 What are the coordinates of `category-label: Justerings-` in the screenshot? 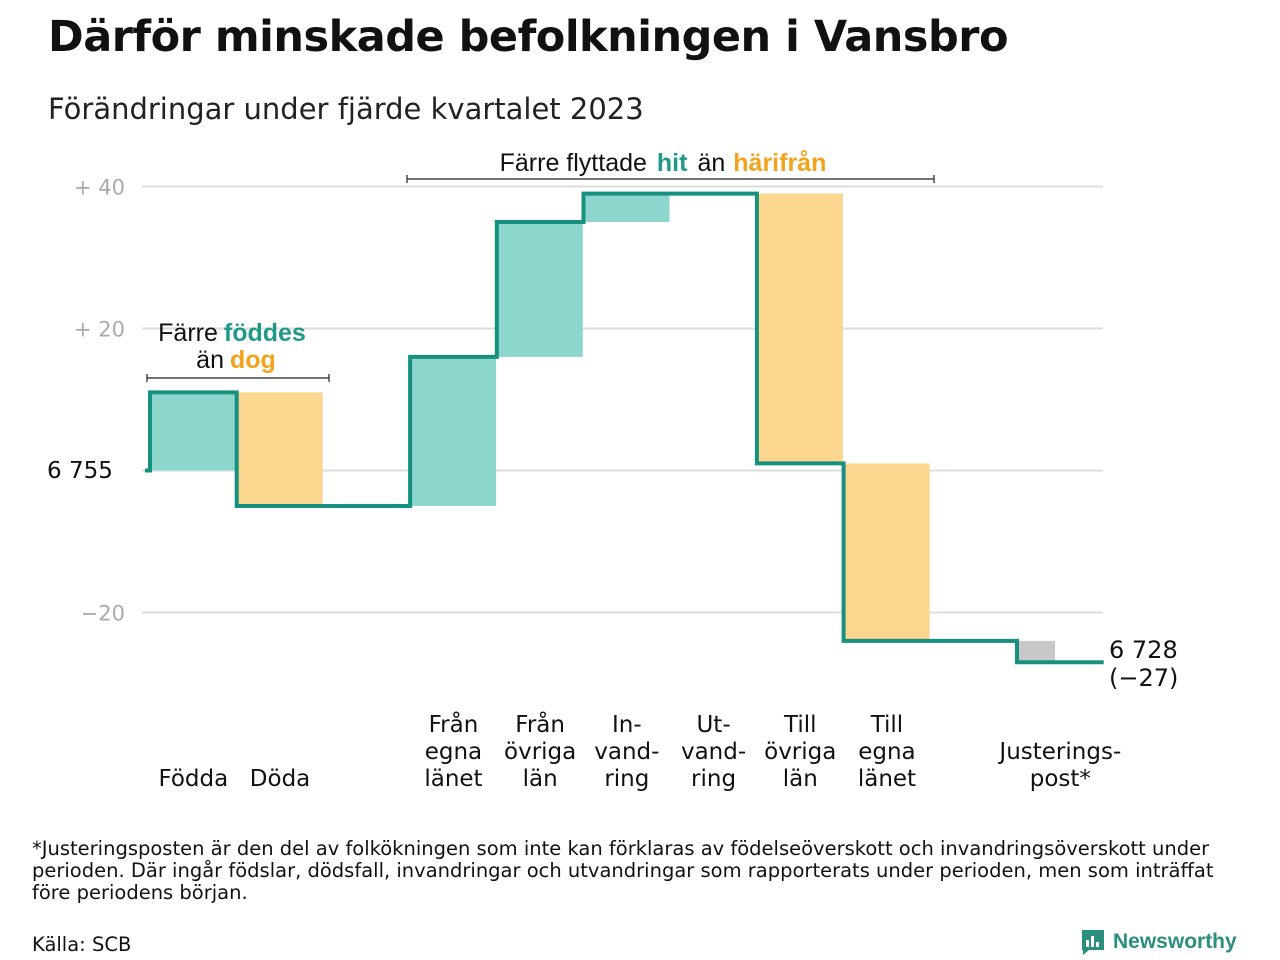 It's located at (1059, 752).